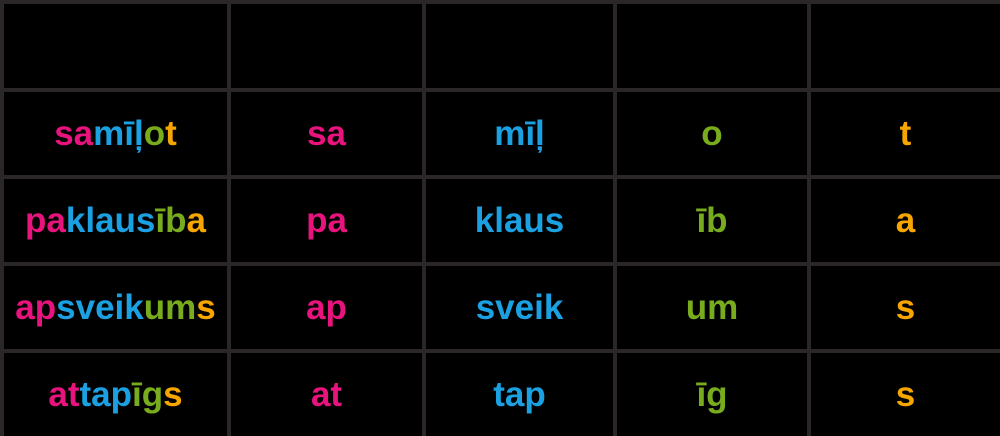  I want to click on word-cell: samīļot, so click(115, 133).